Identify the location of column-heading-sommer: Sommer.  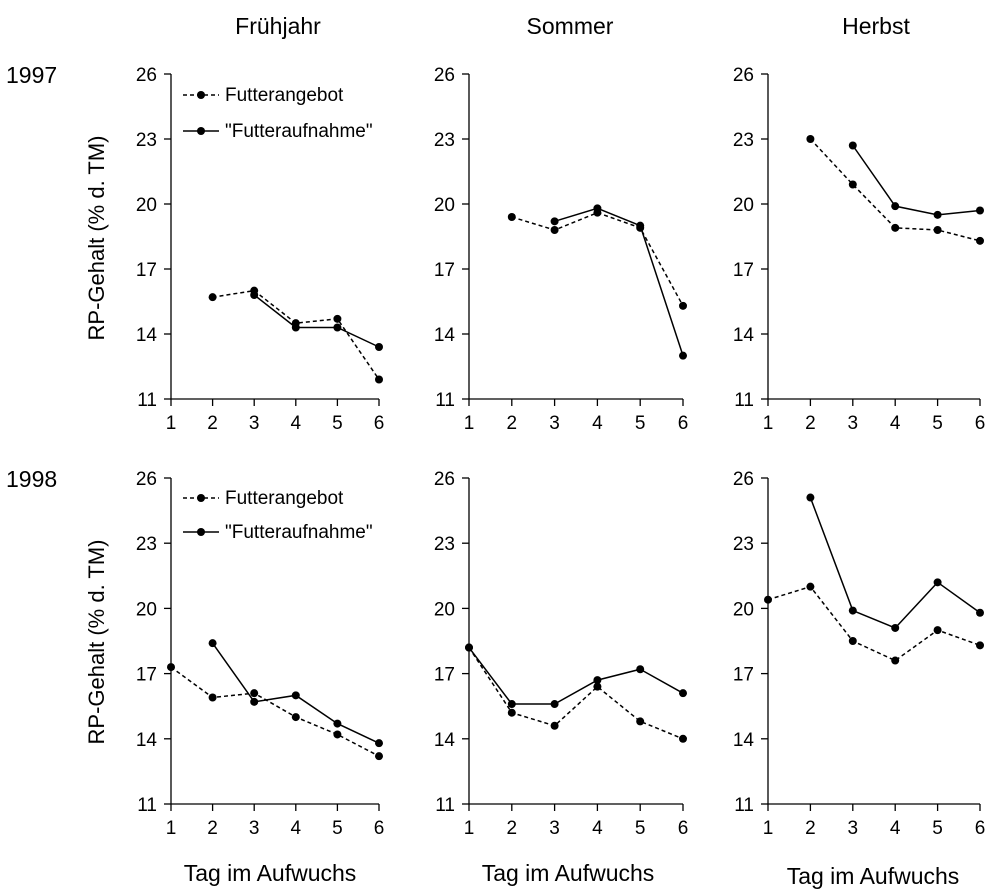
(570, 26).